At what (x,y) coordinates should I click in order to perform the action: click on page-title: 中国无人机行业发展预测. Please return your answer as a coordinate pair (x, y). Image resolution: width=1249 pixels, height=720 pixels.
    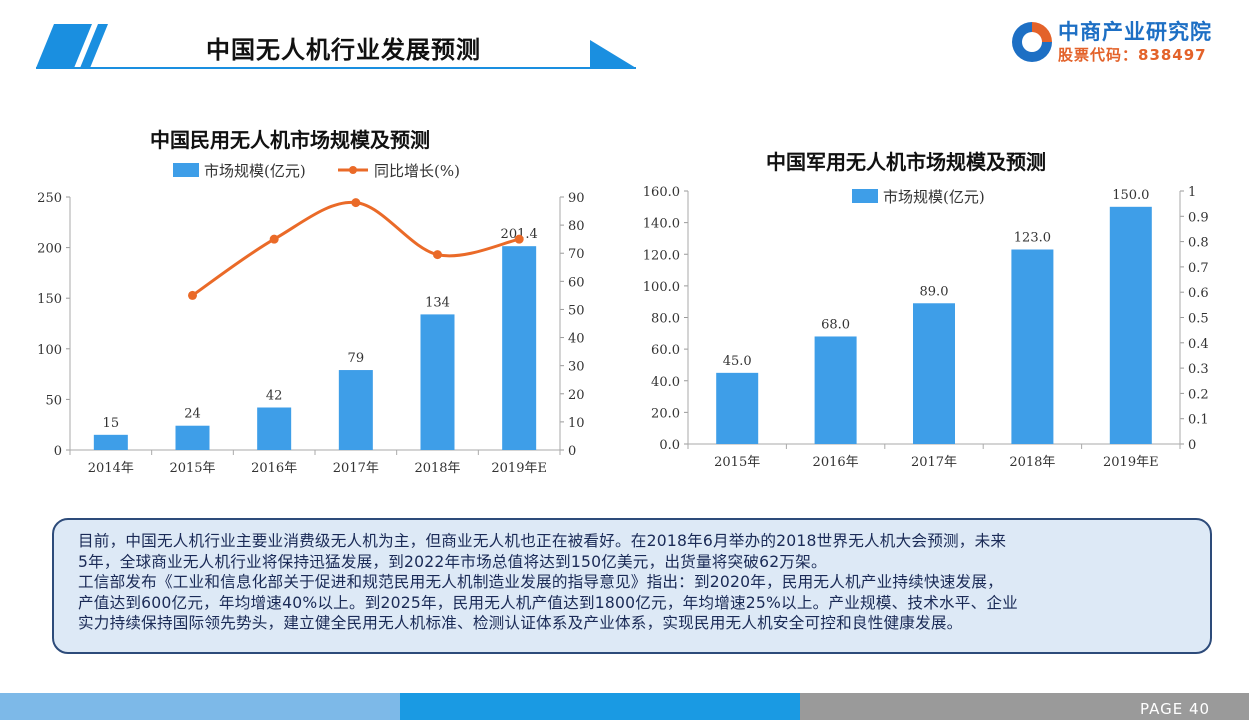
    Looking at the image, I should click on (343, 50).